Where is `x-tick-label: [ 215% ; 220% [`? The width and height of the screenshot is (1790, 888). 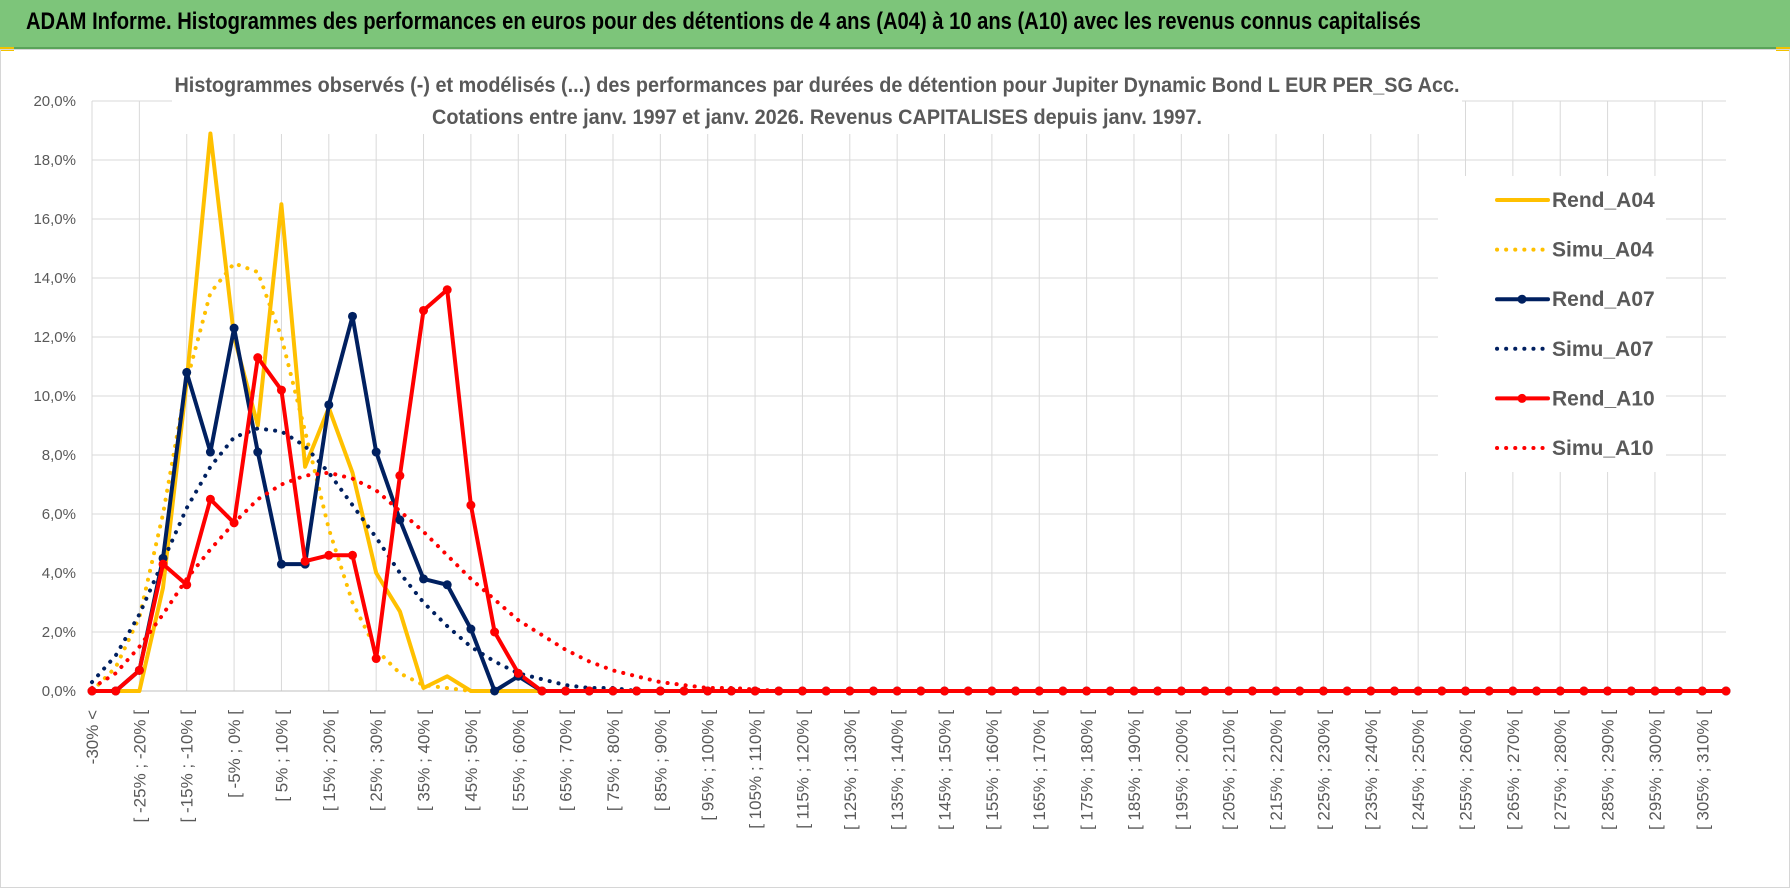
x-tick-label: [ 215% ; 220% [ is located at coordinates (1276, 770).